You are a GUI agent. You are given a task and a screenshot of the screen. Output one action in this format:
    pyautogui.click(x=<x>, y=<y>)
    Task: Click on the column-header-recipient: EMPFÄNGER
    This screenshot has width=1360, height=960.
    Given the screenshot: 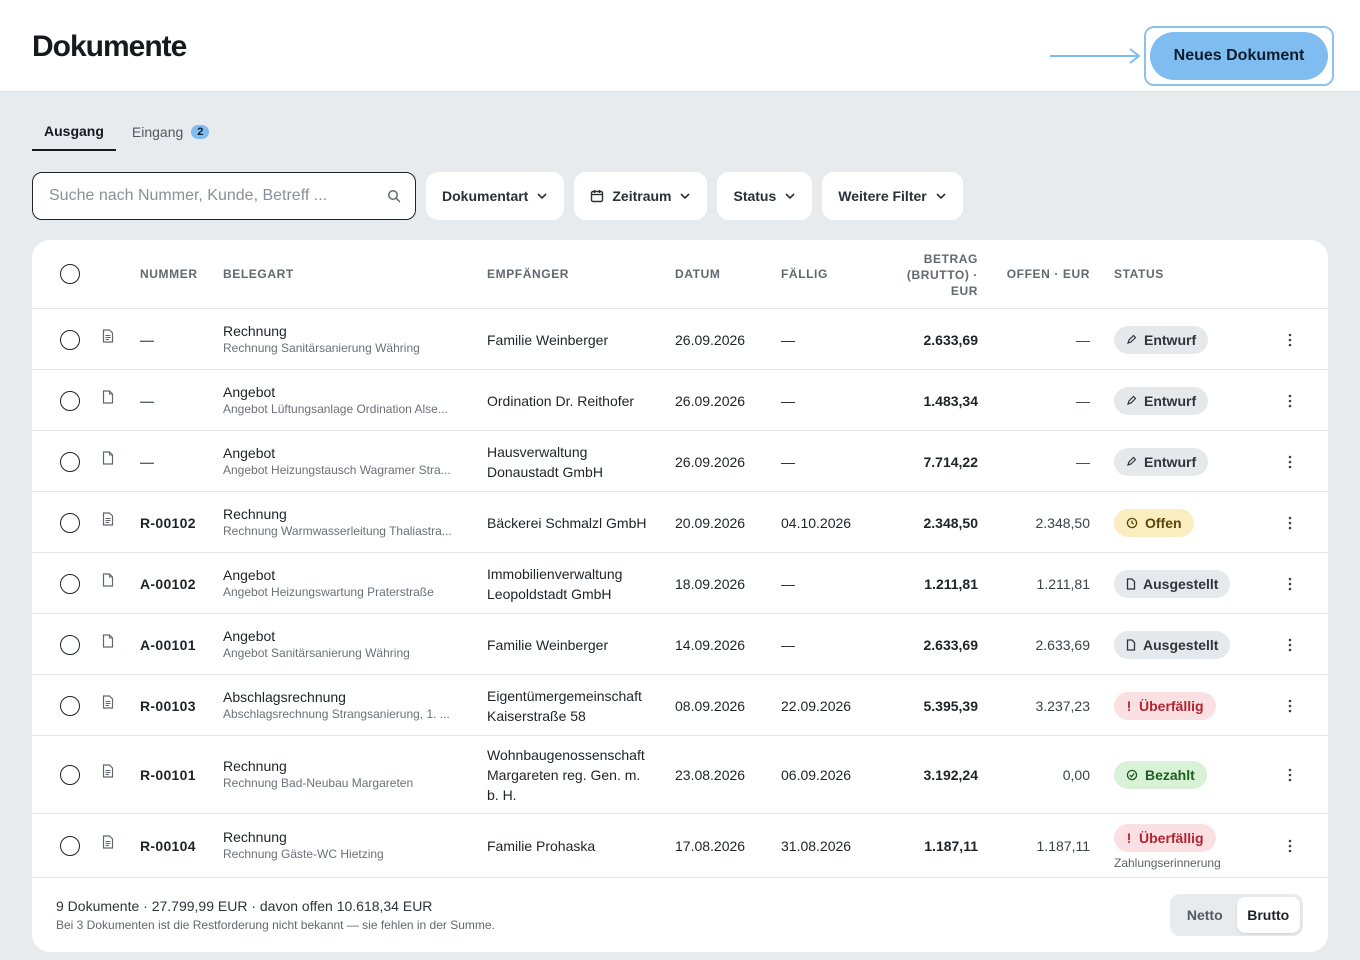 What is the action you would take?
    pyautogui.click(x=528, y=274)
    